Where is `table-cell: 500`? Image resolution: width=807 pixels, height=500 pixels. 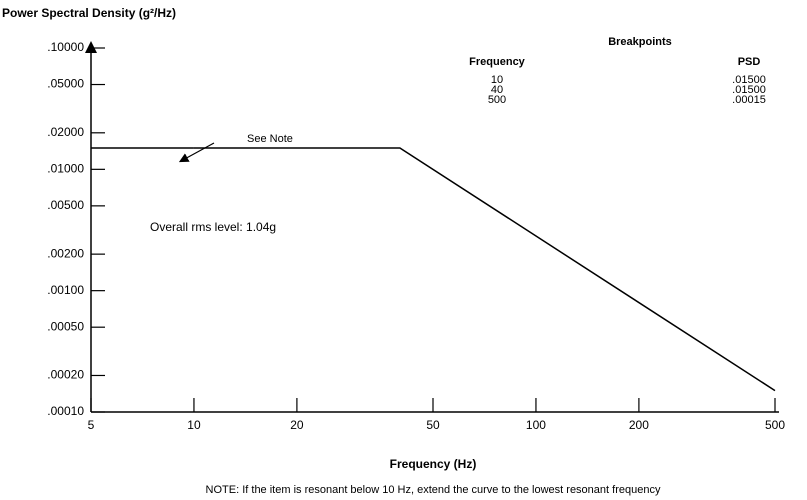
table-cell: 500 is located at coordinates (497, 100).